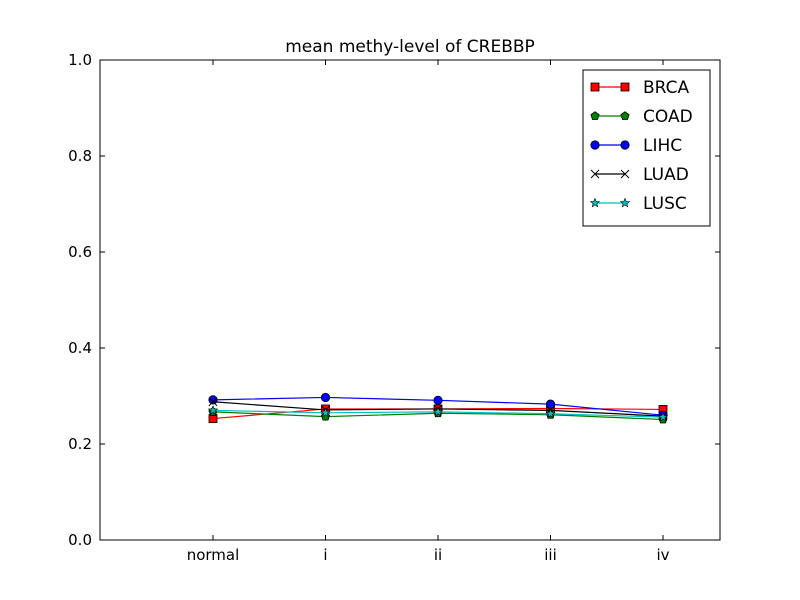 This screenshot has height=600, width=800. I want to click on data-point-lusc-ii, so click(438, 411).